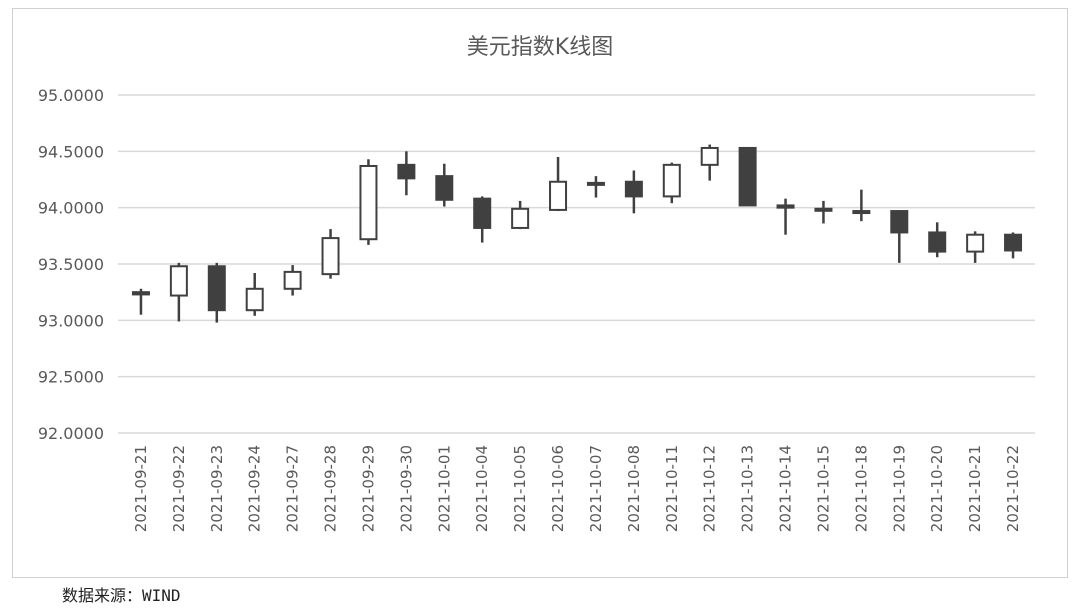 The image size is (1080, 609). What do you see at coordinates (710, 488) in the screenshot?
I see `x-tick-label: 2021-10-12` at bounding box center [710, 488].